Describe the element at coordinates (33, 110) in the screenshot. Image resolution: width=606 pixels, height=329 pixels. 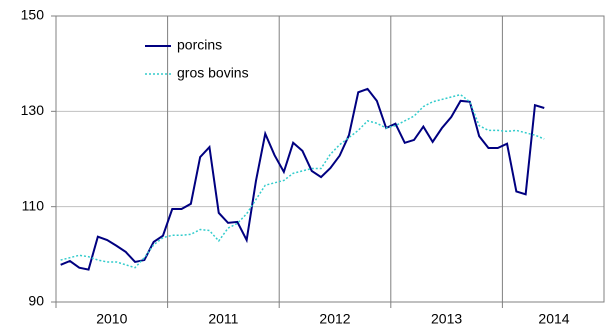
I see `y-tick-label: 130` at that location.